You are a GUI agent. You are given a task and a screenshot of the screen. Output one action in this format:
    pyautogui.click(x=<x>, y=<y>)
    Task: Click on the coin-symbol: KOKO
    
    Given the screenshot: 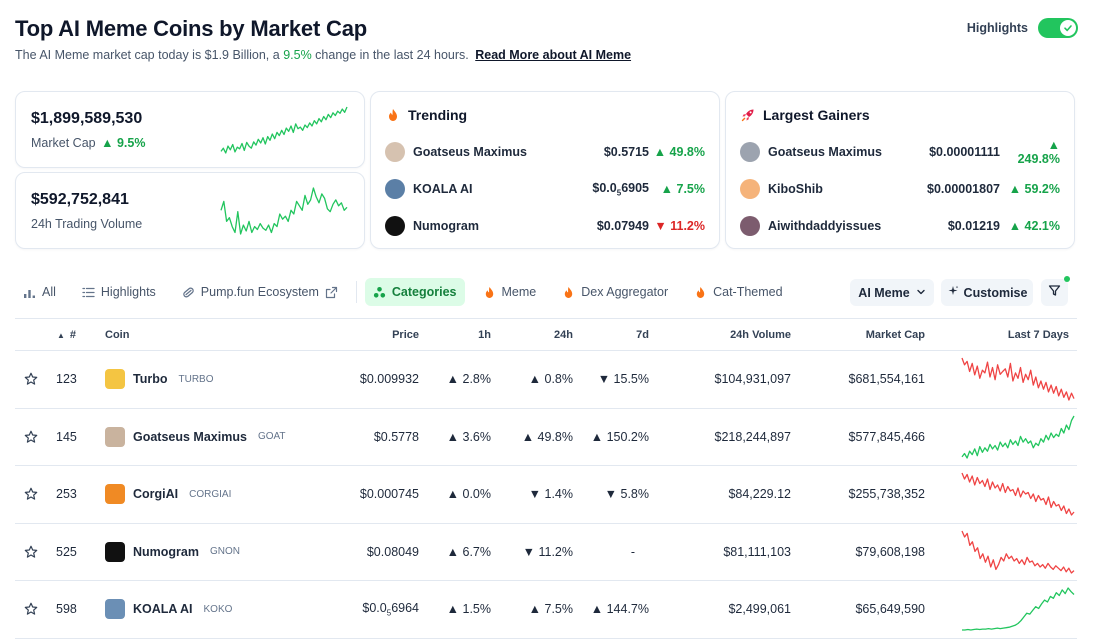 What is the action you would take?
    pyautogui.click(x=218, y=609)
    